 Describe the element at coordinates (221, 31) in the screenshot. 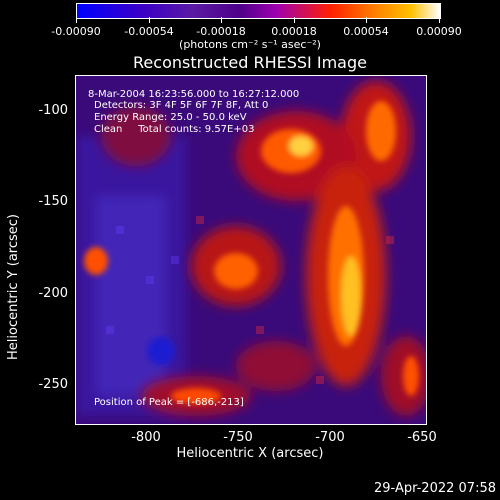

I see `colorbar-tick-label: -0.00018` at that location.